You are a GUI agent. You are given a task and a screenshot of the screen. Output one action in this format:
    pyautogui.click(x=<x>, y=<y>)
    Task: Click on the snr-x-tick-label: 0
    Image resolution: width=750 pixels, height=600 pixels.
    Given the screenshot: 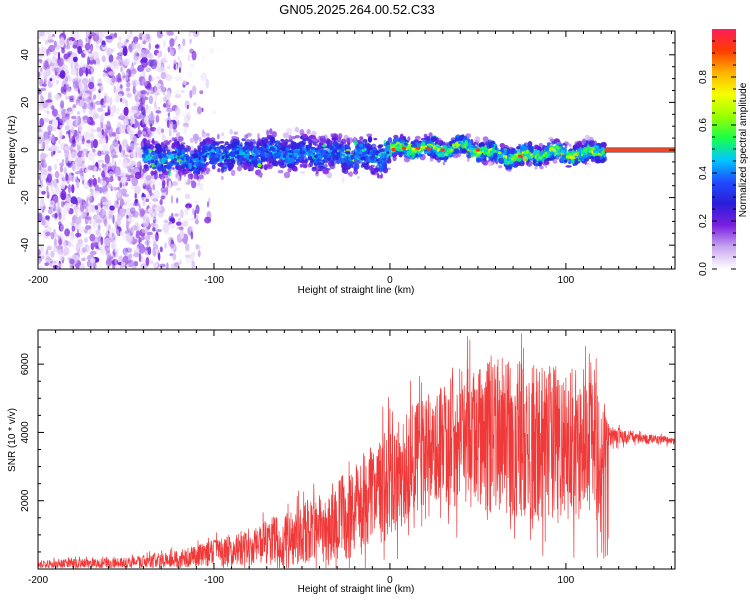 What is the action you would take?
    pyautogui.click(x=390, y=580)
    